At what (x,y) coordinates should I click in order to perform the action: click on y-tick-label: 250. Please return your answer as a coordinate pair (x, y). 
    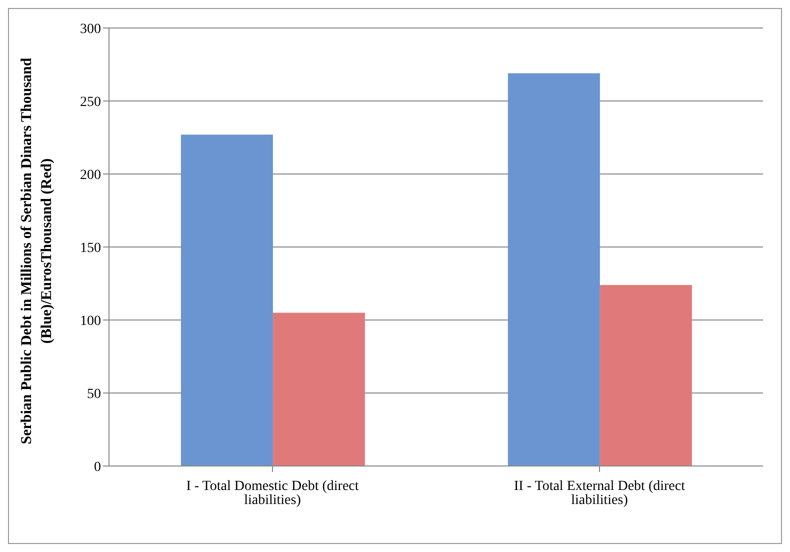
    Looking at the image, I should click on (90, 102).